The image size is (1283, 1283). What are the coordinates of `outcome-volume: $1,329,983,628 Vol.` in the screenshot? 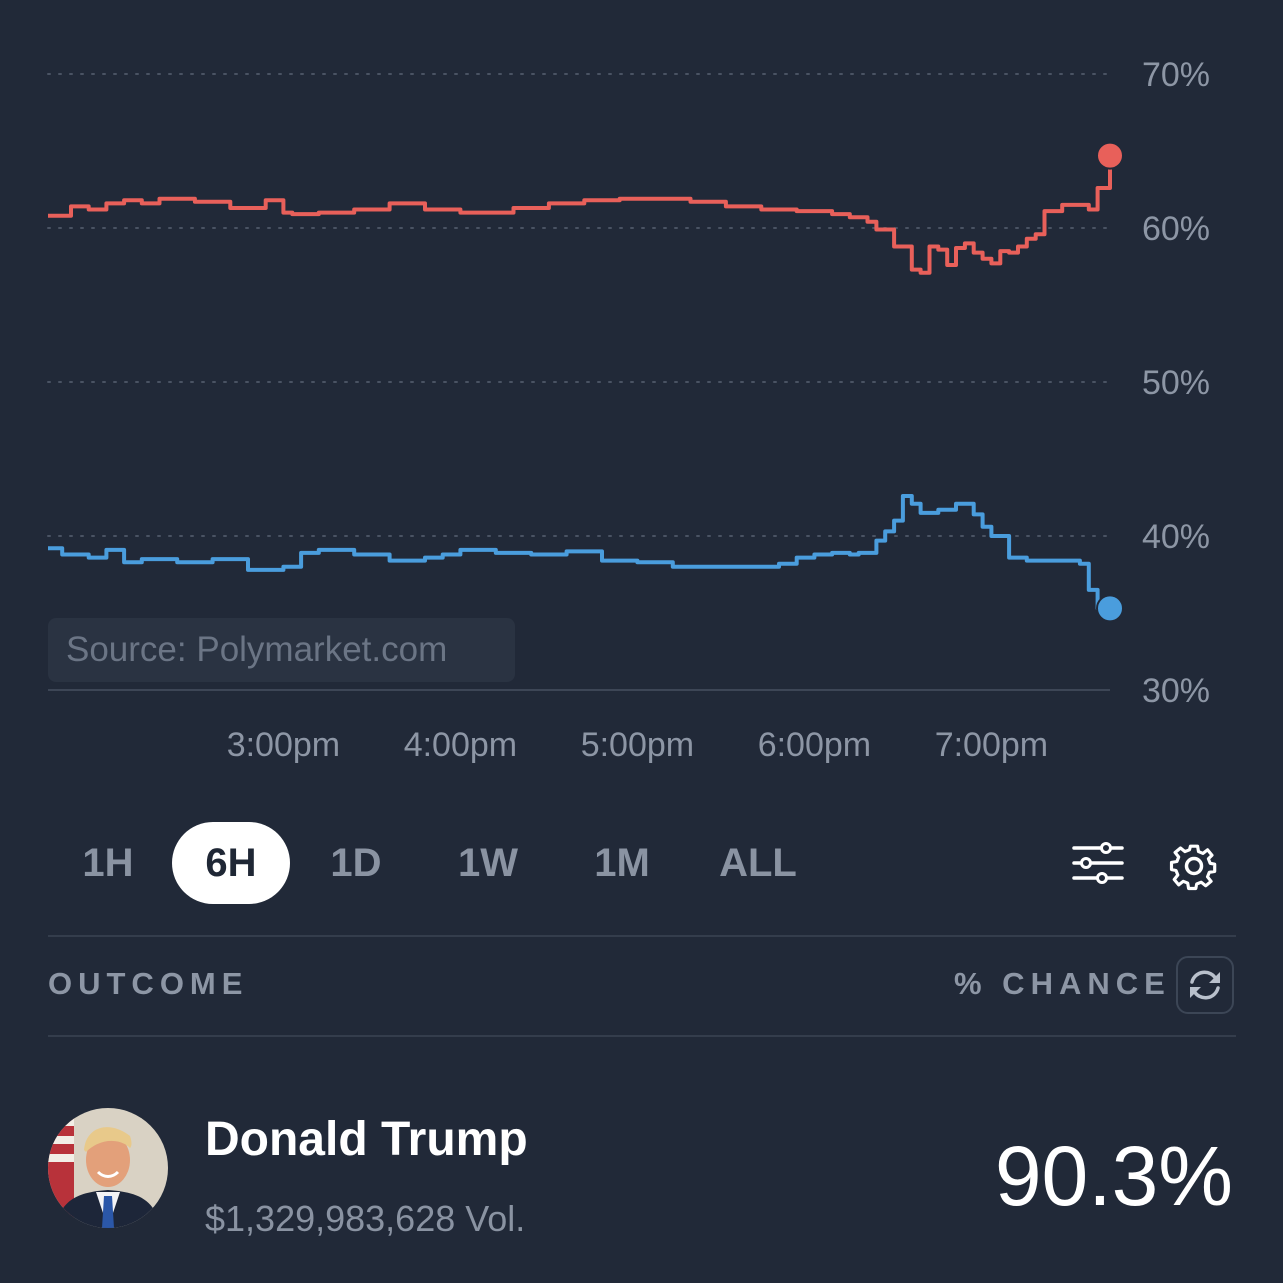 It's located at (365, 1218).